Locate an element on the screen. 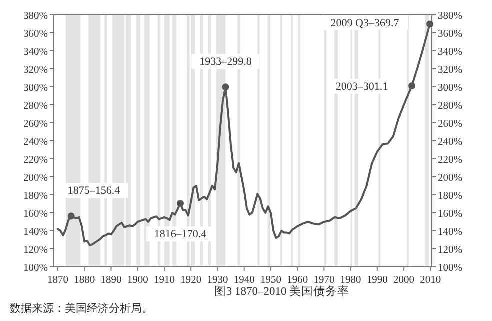 The image size is (492, 321). annotation: 2009 Q3–369.7 is located at coordinates (365, 23).